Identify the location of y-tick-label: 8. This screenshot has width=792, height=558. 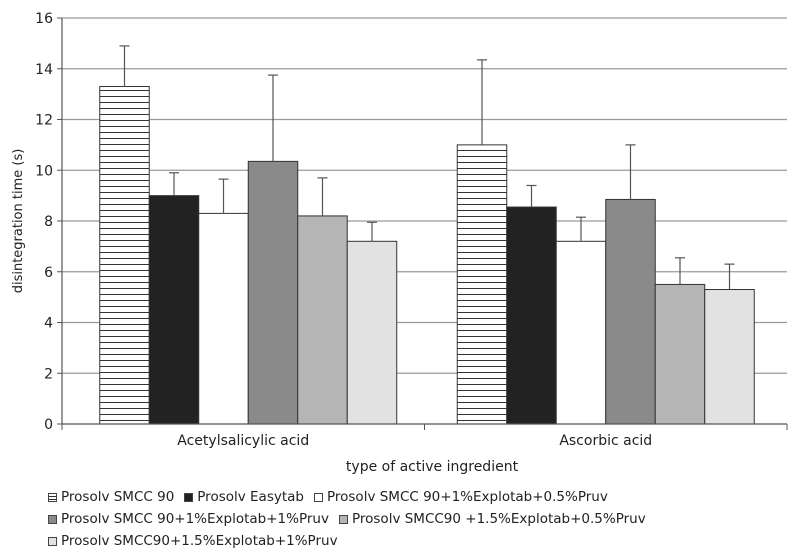
(48, 222).